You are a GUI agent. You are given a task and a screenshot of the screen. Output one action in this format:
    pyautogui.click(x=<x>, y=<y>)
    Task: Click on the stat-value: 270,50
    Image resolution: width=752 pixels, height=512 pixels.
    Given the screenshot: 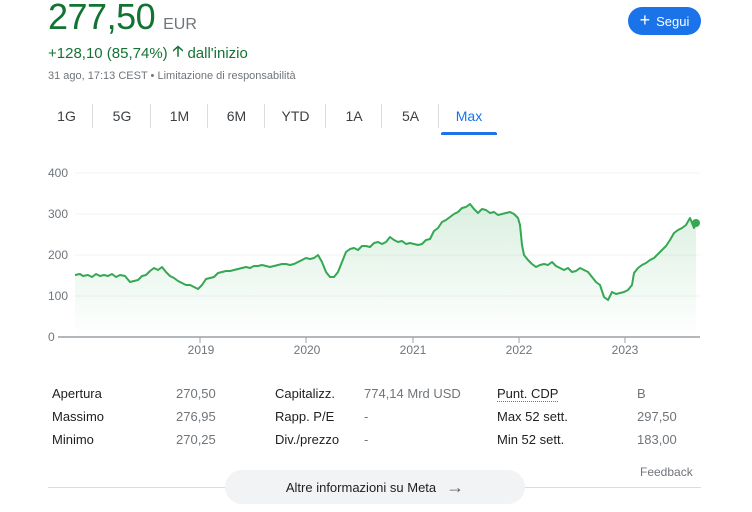 What is the action you would take?
    pyautogui.click(x=196, y=393)
    